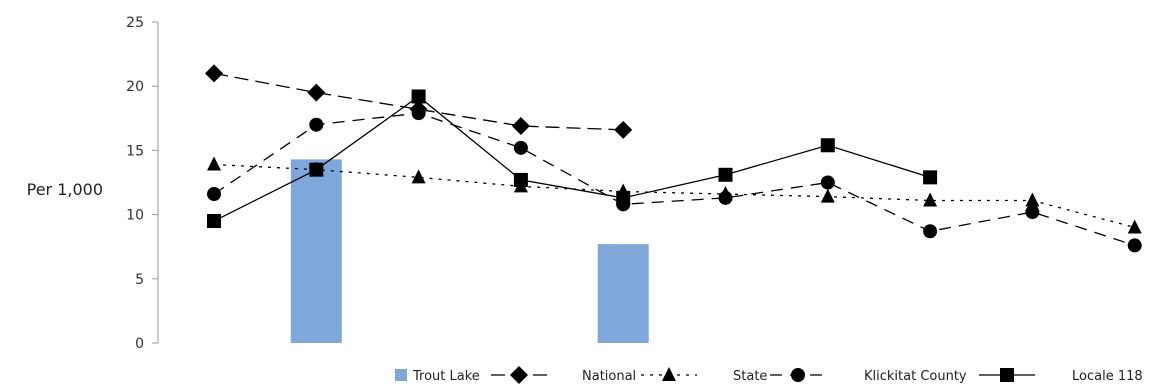  Describe the element at coordinates (139, 344) in the screenshot. I see `y-tick-label: 0` at that location.